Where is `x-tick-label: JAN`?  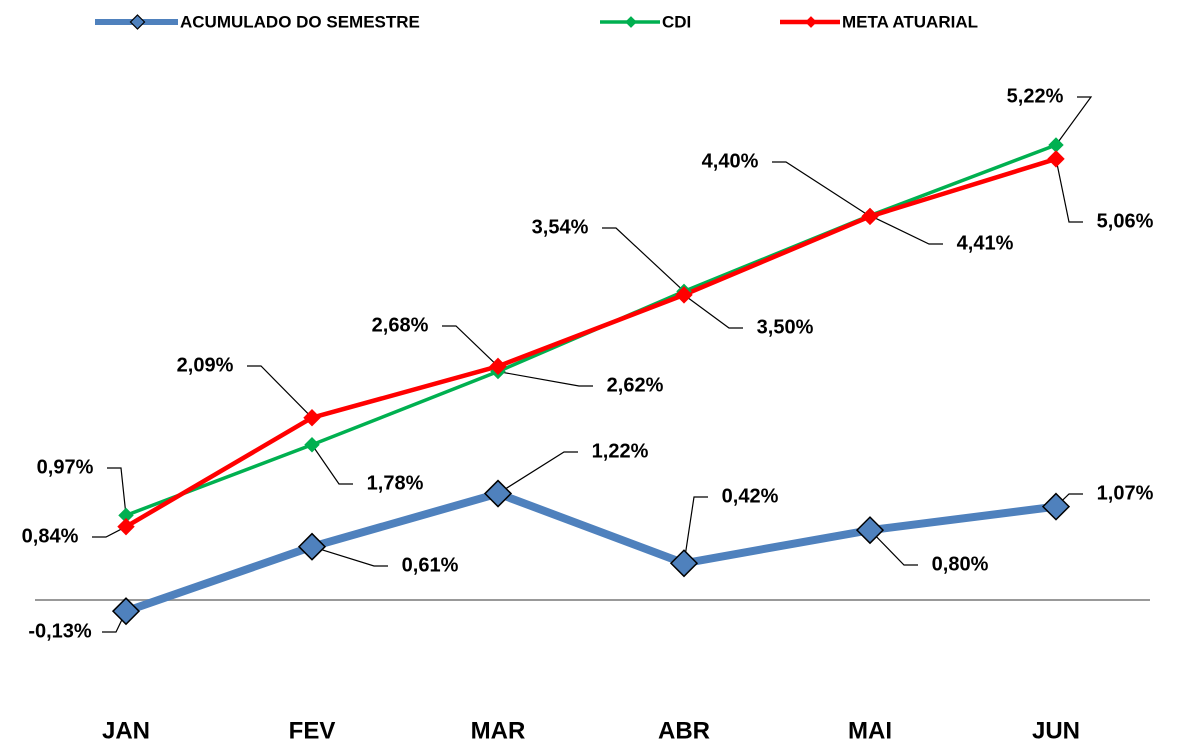 x-tick-label: JAN is located at coordinates (126, 730).